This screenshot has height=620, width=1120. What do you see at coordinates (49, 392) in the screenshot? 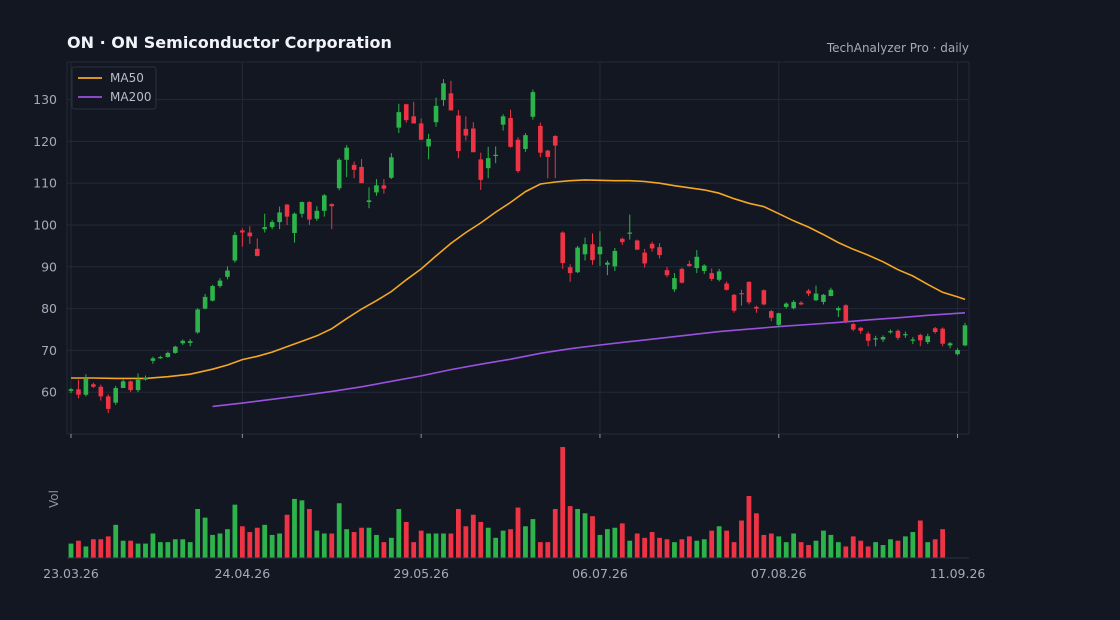
I see `y-tick-label: 60` at bounding box center [49, 392].